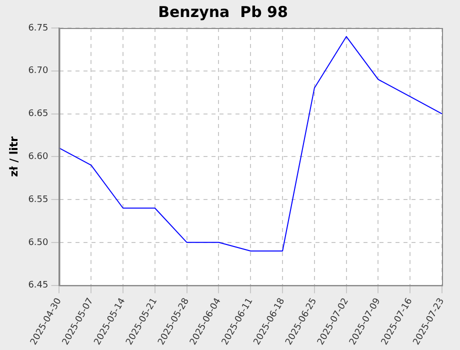 The image size is (460, 350). Describe the element at coordinates (223, 11) in the screenshot. I see `chart-title: Benzyna Pb 98` at that location.